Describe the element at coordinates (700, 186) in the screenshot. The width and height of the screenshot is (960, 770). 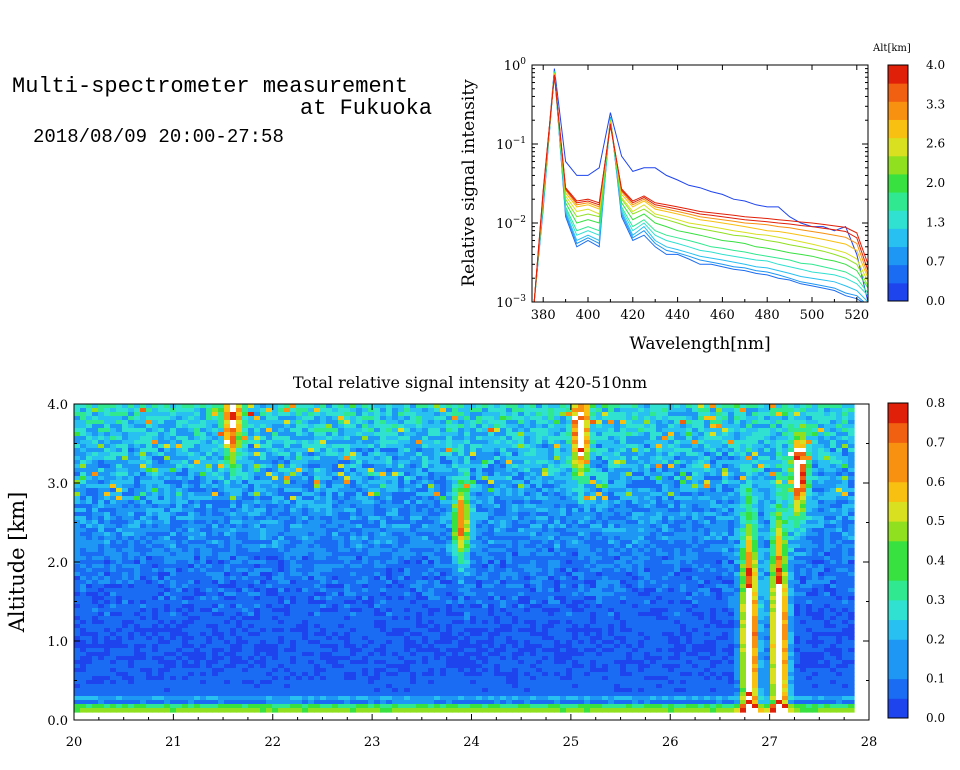
I see `spectrum-series-line` at that location.